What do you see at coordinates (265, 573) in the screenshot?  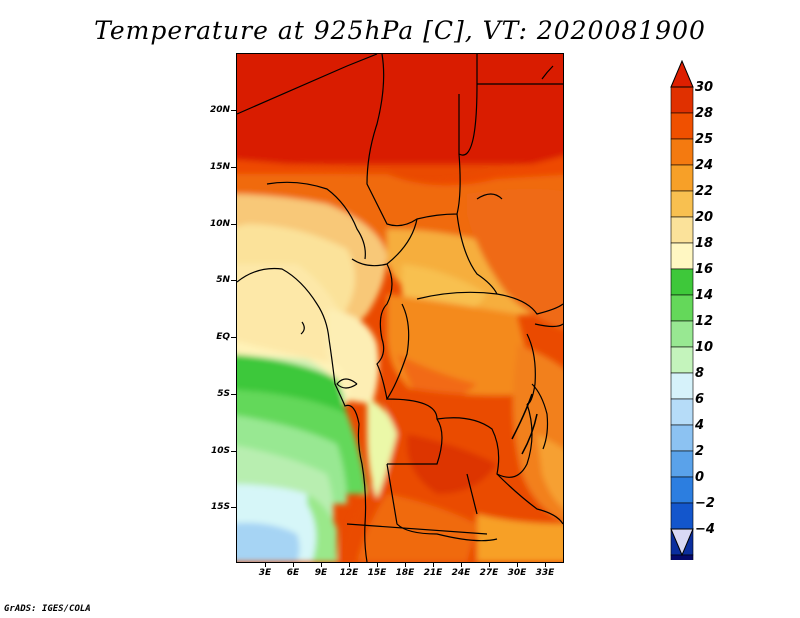 I see `lon-label: 3E` at bounding box center [265, 573].